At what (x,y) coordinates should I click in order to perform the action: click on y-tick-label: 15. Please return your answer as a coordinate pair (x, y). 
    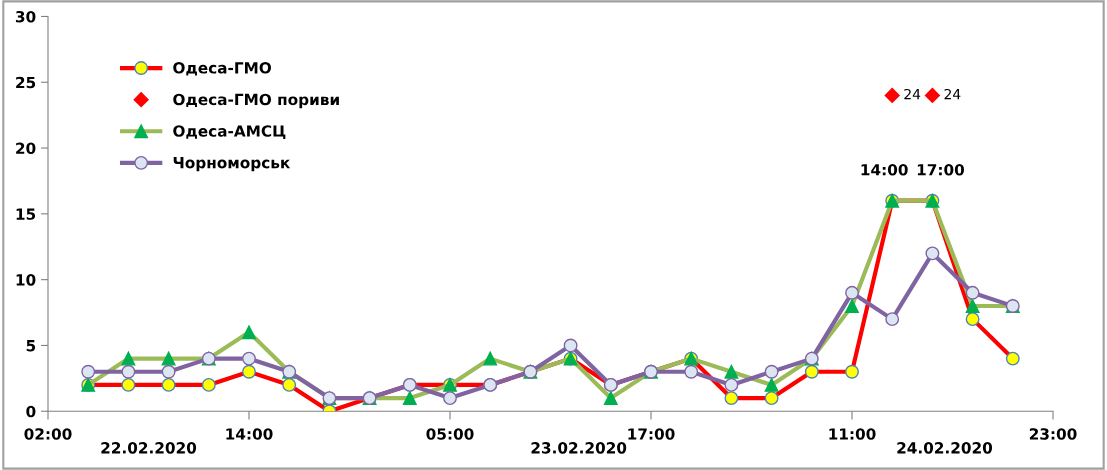
    Looking at the image, I should click on (26, 214).